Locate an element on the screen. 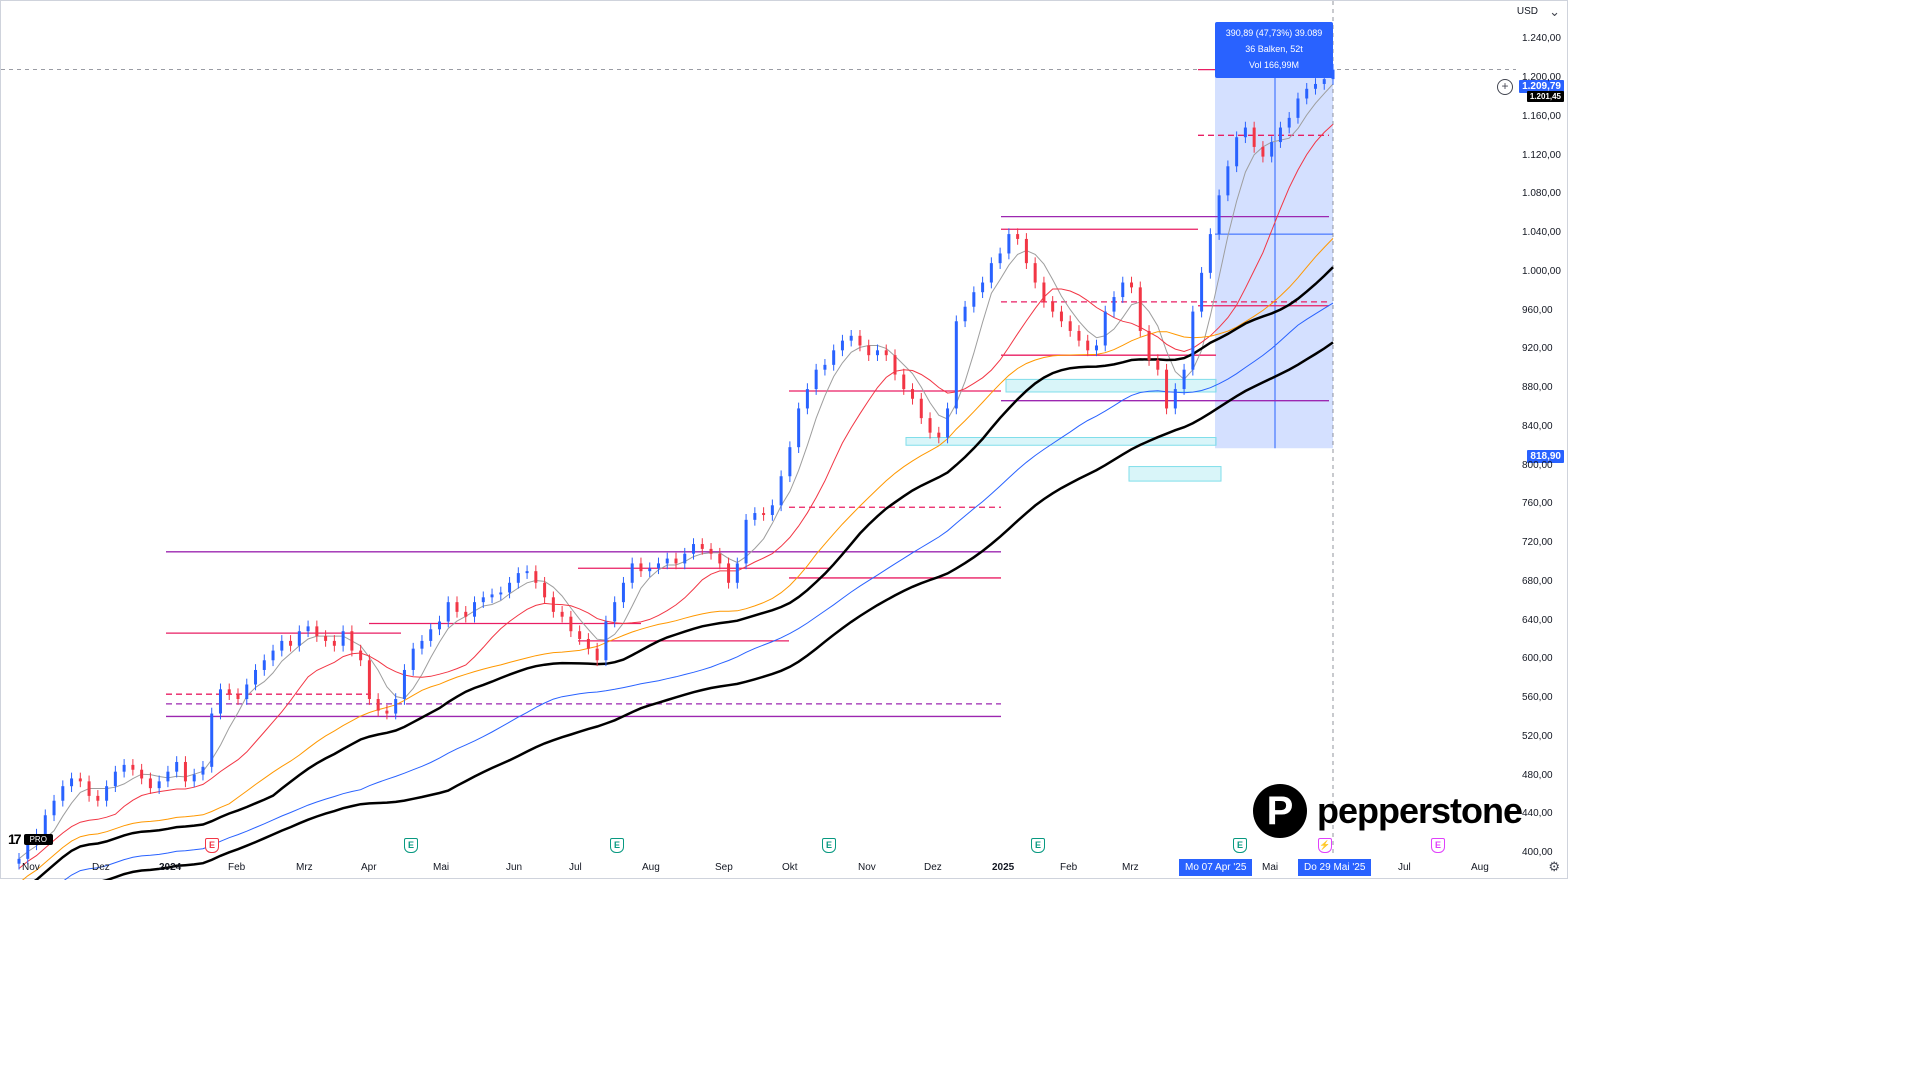 Image resolution: width=1915 pixels, height=1073 pixels. x-tick-label: Nov is located at coordinates (867, 867).